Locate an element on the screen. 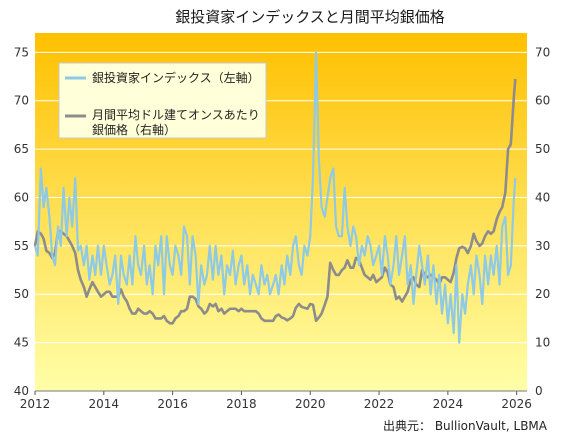 The height and width of the screenshot is (439, 565). left-tick-label: 60 is located at coordinates (21, 197).